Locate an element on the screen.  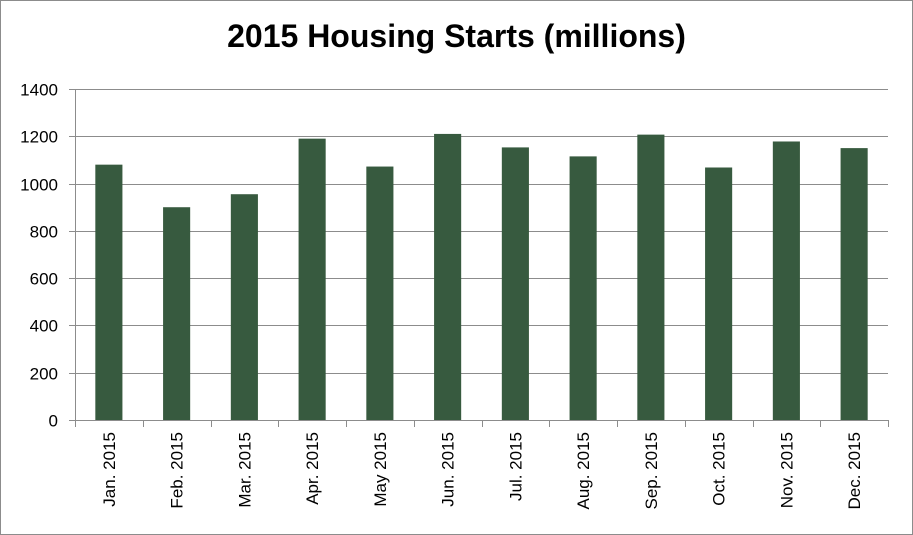
y-tick-label: 600 is located at coordinates (44, 279).